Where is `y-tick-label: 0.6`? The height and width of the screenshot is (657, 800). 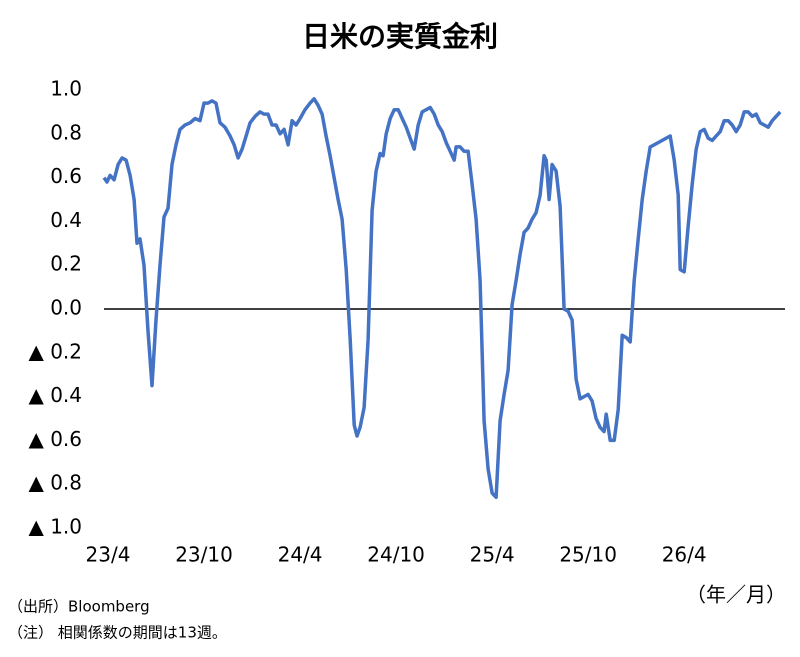 y-tick-label: 0.6 is located at coordinates (66, 176).